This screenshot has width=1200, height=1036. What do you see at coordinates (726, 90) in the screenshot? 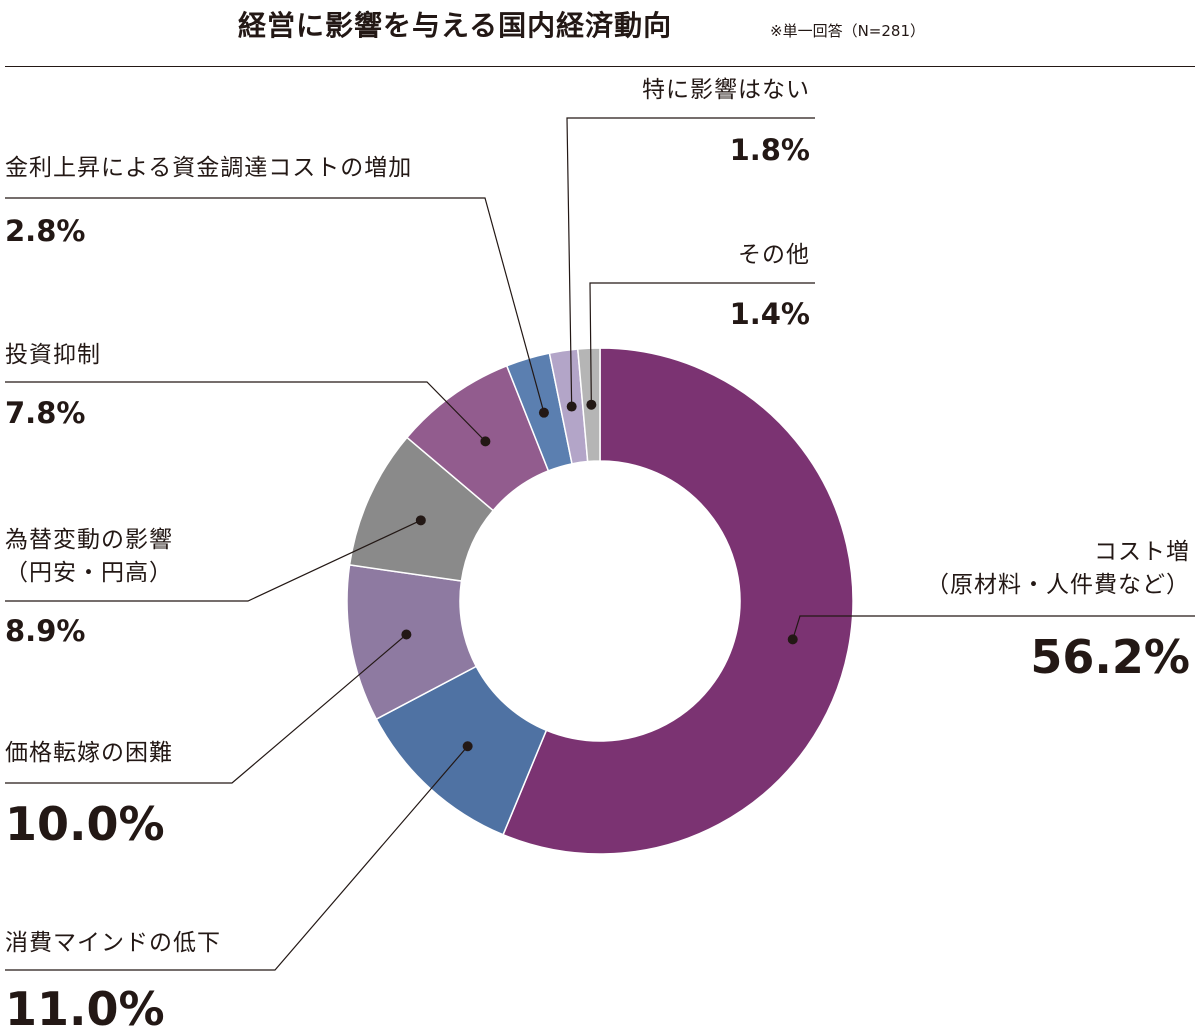
I see `category-label: 特に影響はない` at bounding box center [726, 90].